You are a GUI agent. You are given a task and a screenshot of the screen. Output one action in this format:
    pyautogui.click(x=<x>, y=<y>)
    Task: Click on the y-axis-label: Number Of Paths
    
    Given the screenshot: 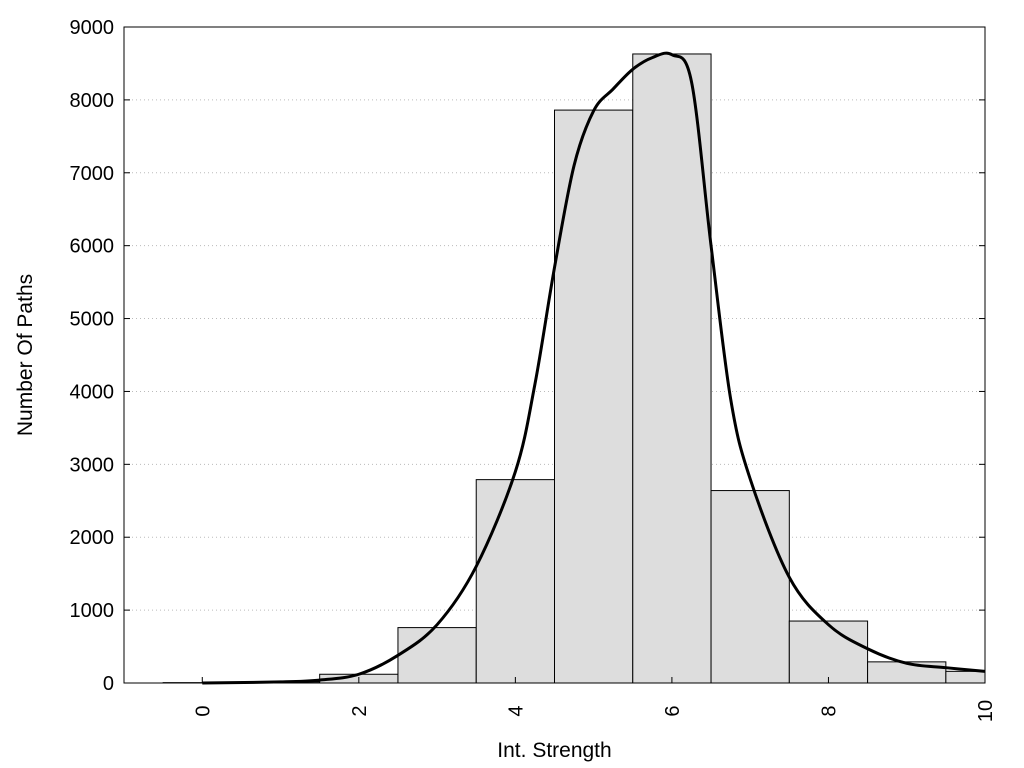 What is the action you would take?
    pyautogui.click(x=25, y=355)
    